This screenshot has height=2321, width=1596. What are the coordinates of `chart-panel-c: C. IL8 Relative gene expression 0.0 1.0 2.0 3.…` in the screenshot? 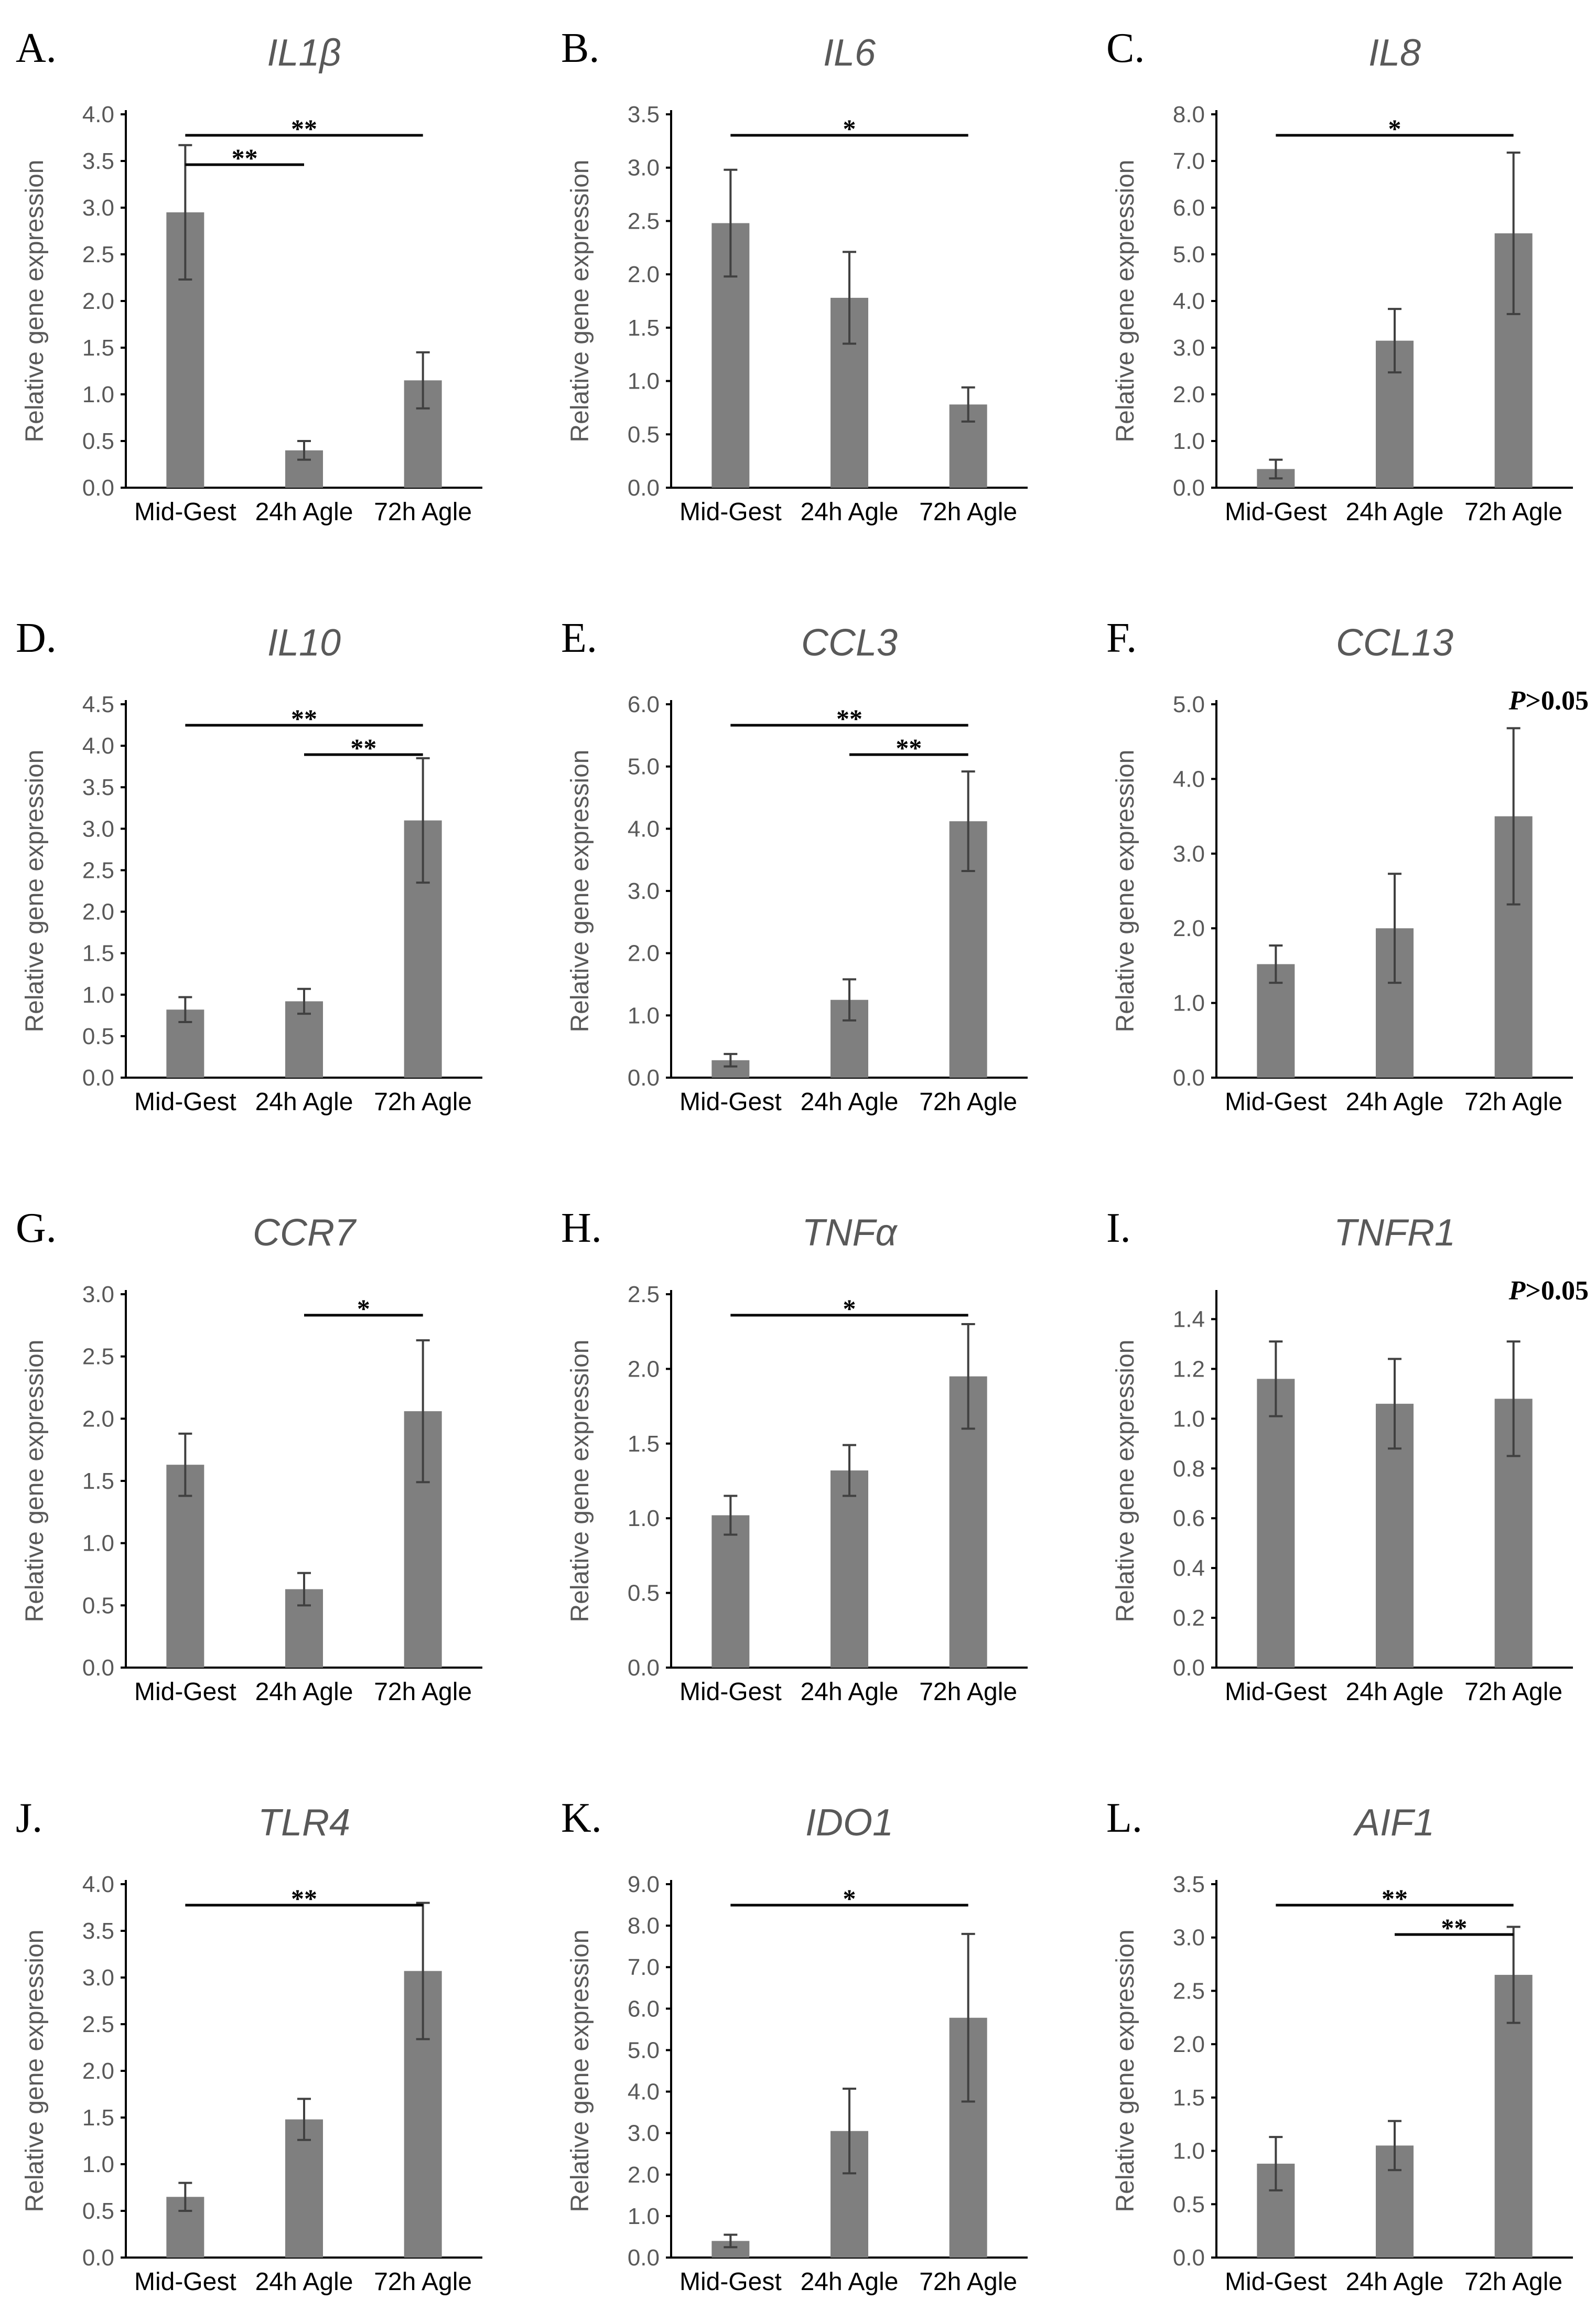 It's located at (1339, 275).